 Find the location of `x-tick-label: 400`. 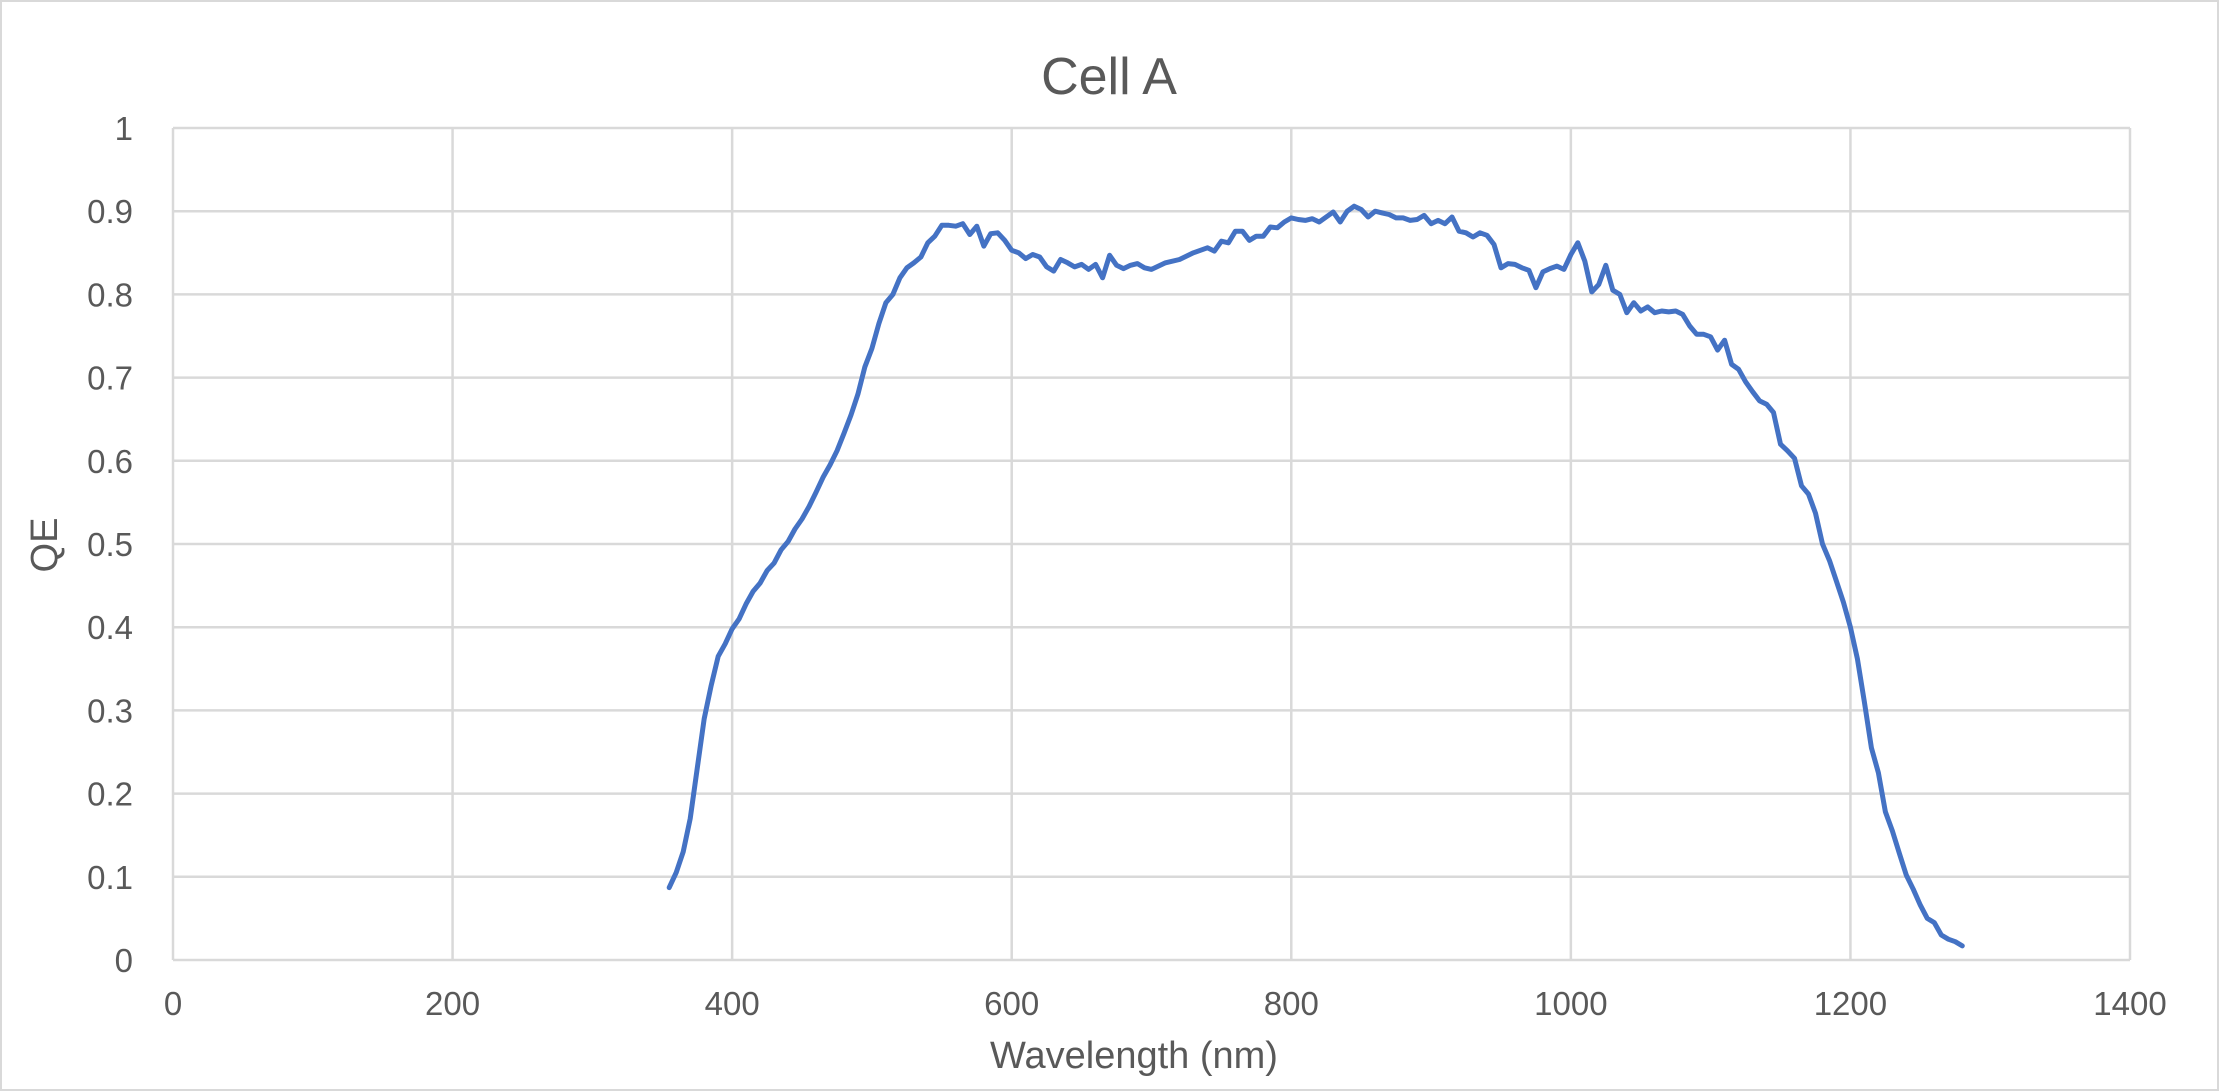

x-tick-label: 400 is located at coordinates (732, 1003).